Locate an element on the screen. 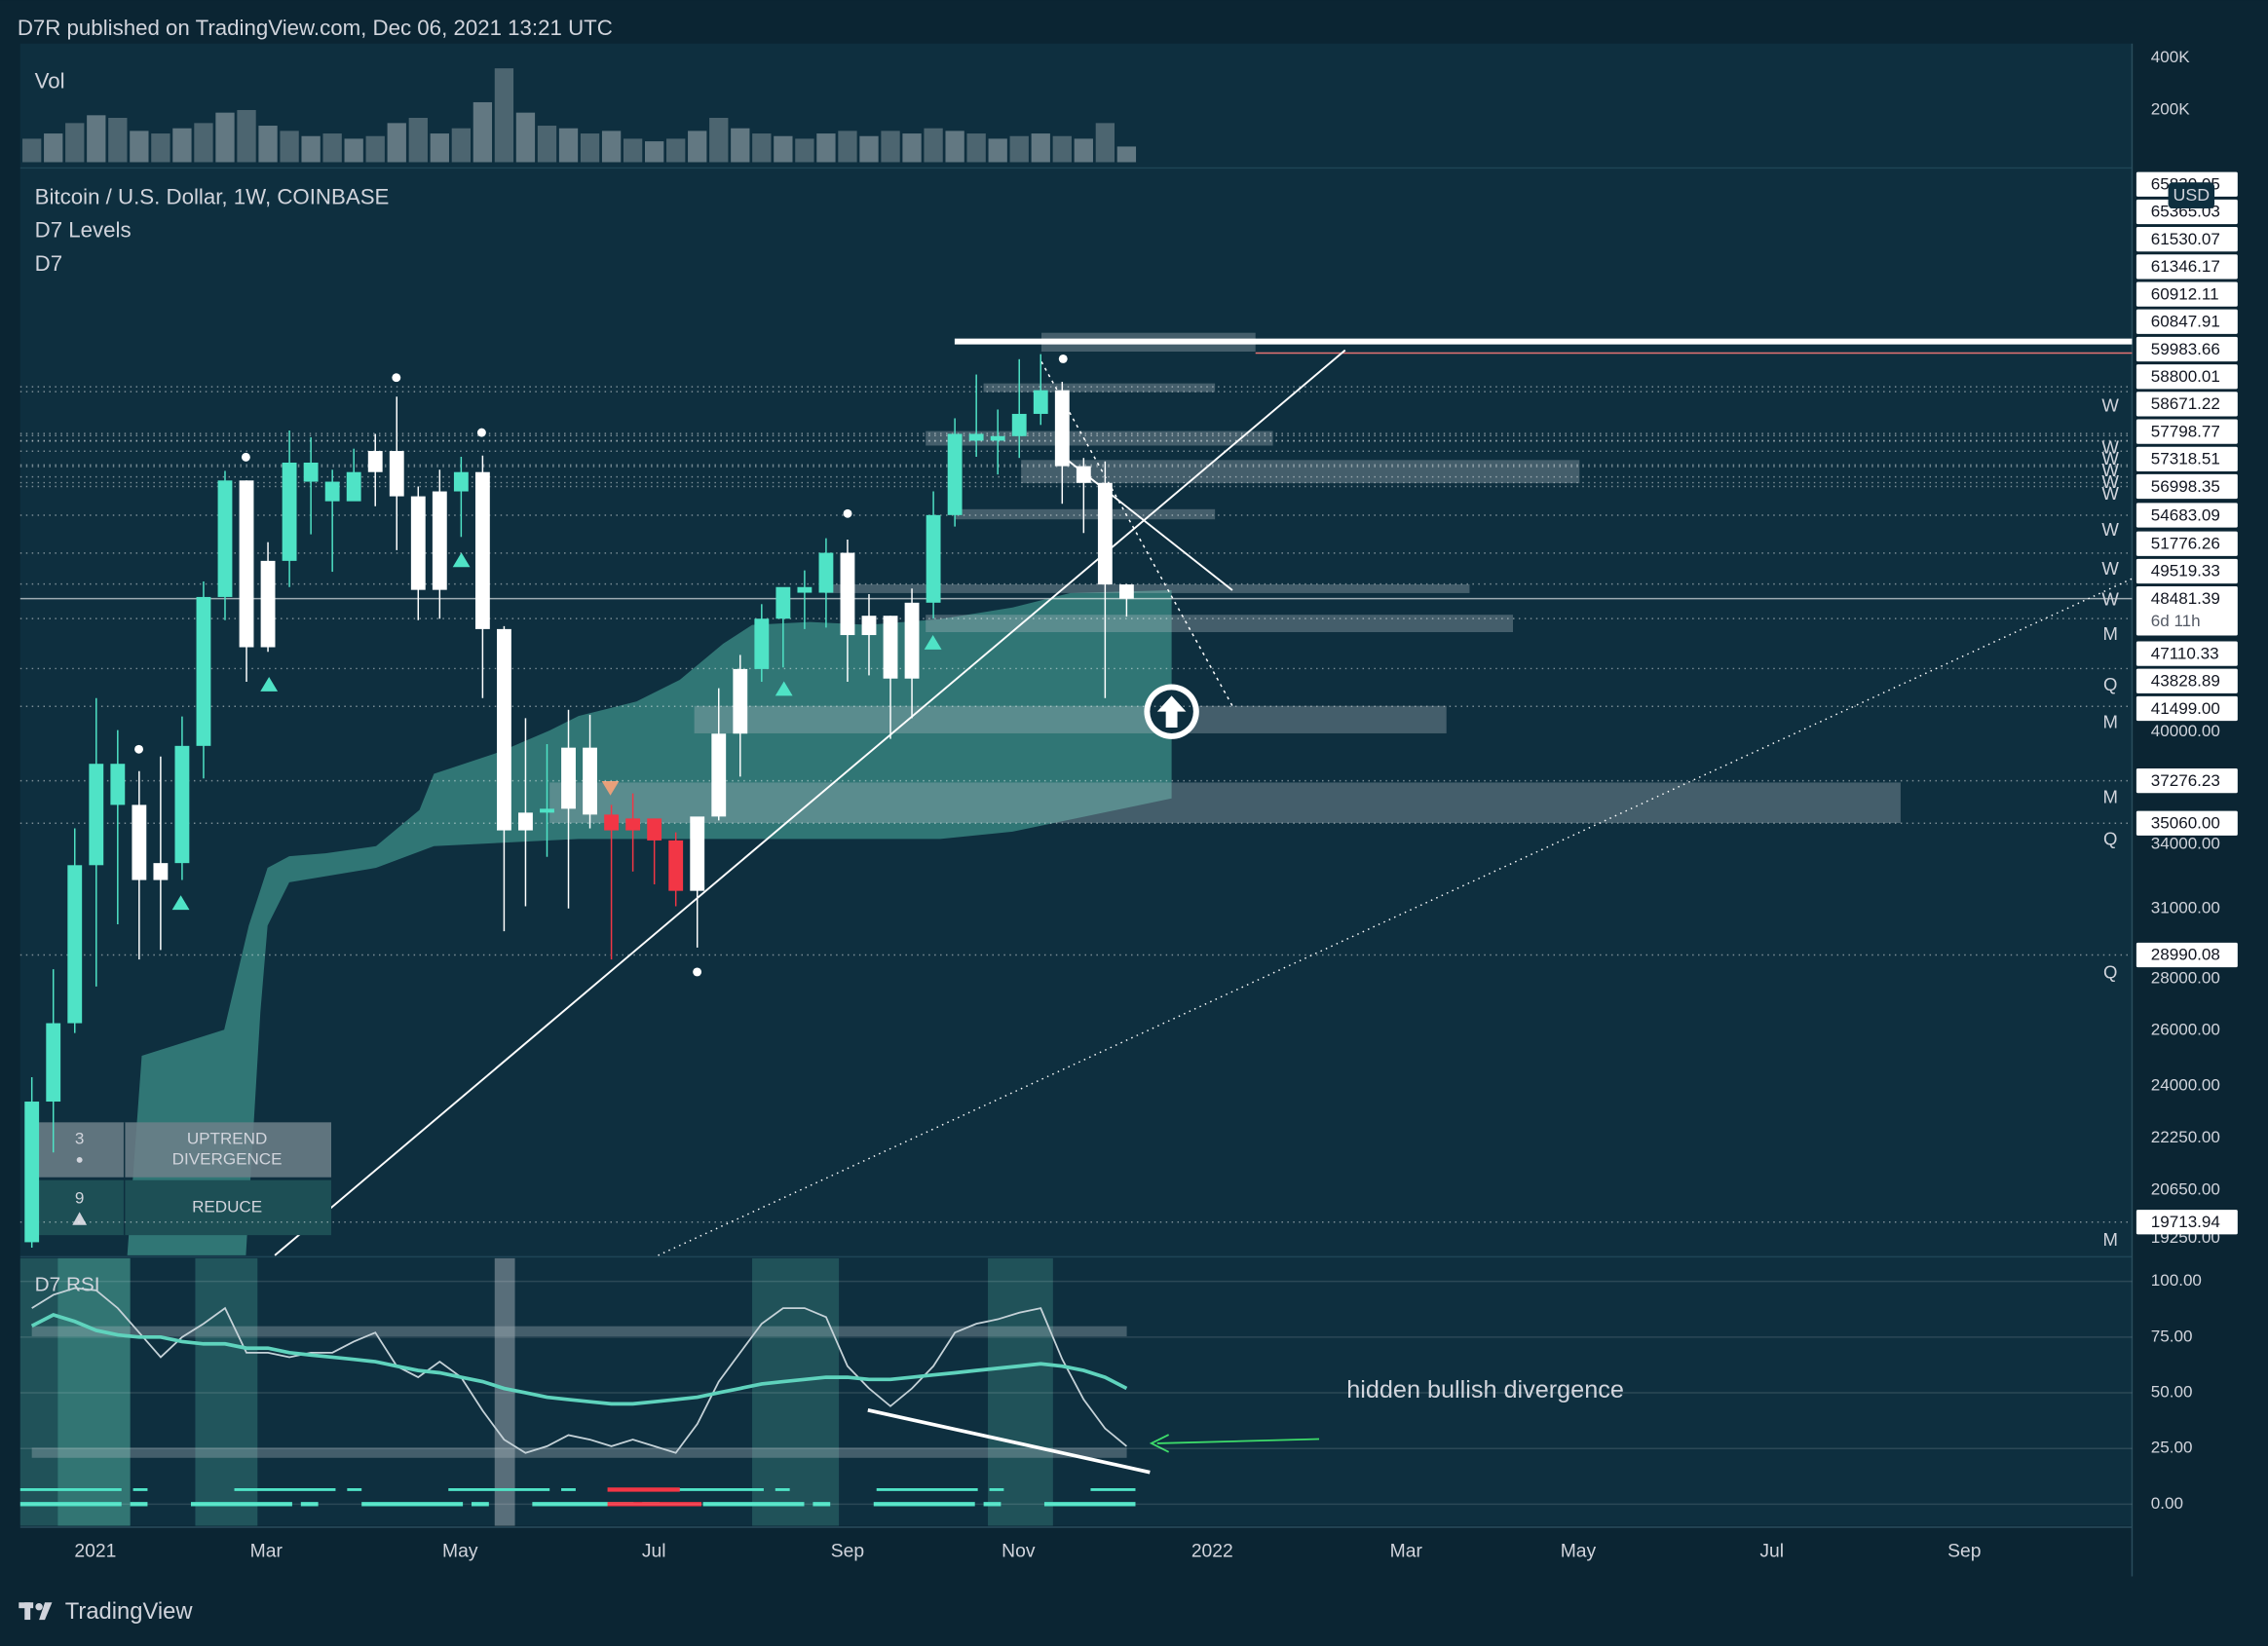  table-count: 9 is located at coordinates (80, 1198).